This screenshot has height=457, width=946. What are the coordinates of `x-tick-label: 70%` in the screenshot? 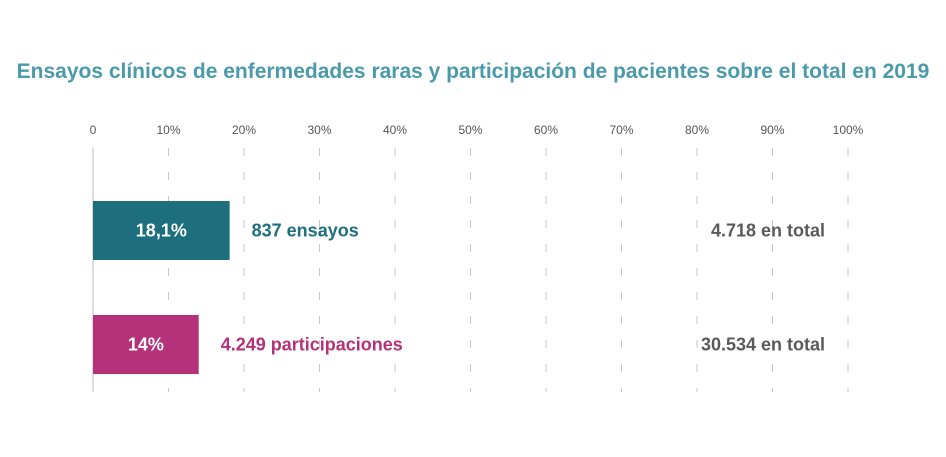 It's located at (621, 130).